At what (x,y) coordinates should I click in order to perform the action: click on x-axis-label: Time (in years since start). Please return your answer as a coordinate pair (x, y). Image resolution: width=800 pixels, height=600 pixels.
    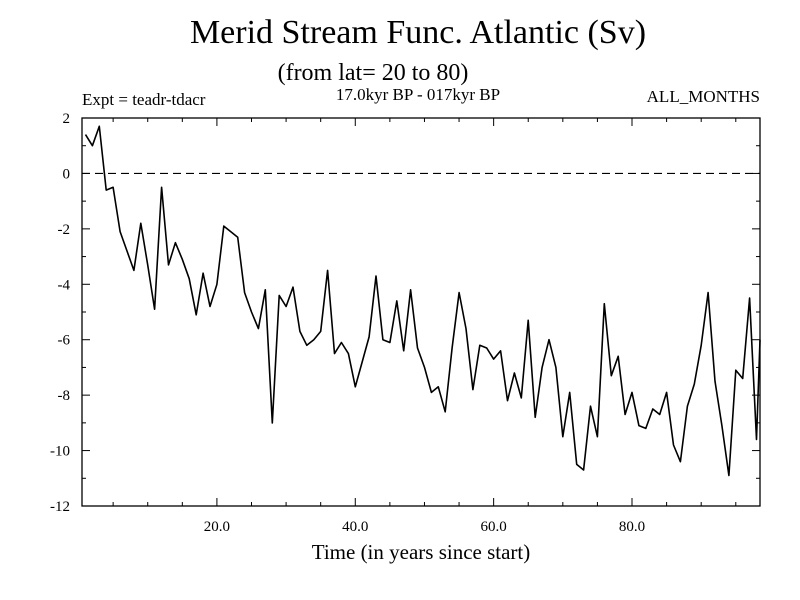
    Looking at the image, I should click on (421, 552).